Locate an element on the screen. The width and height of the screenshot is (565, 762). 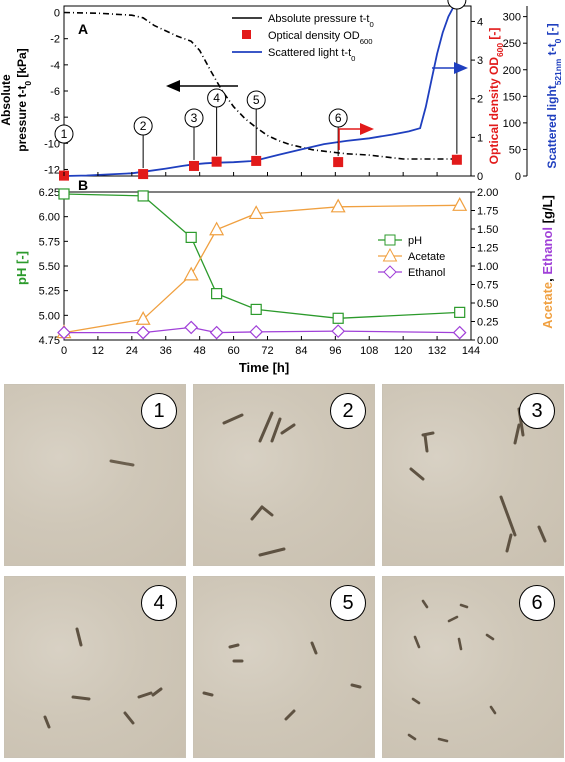
ph-axis-label: pH [-] is located at coordinates (21, 268).